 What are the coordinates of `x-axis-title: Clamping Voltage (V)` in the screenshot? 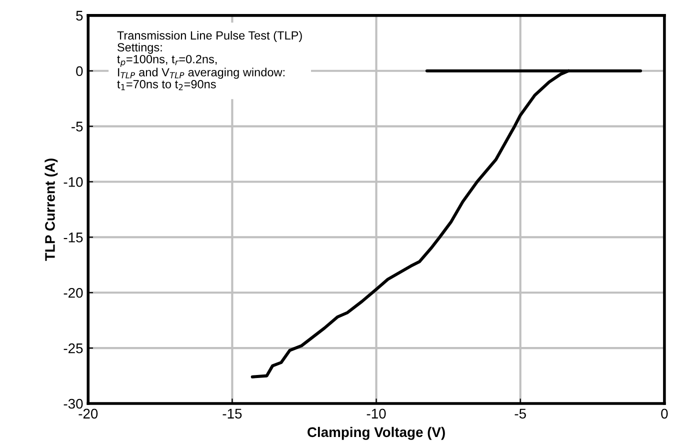 It's located at (376, 433).